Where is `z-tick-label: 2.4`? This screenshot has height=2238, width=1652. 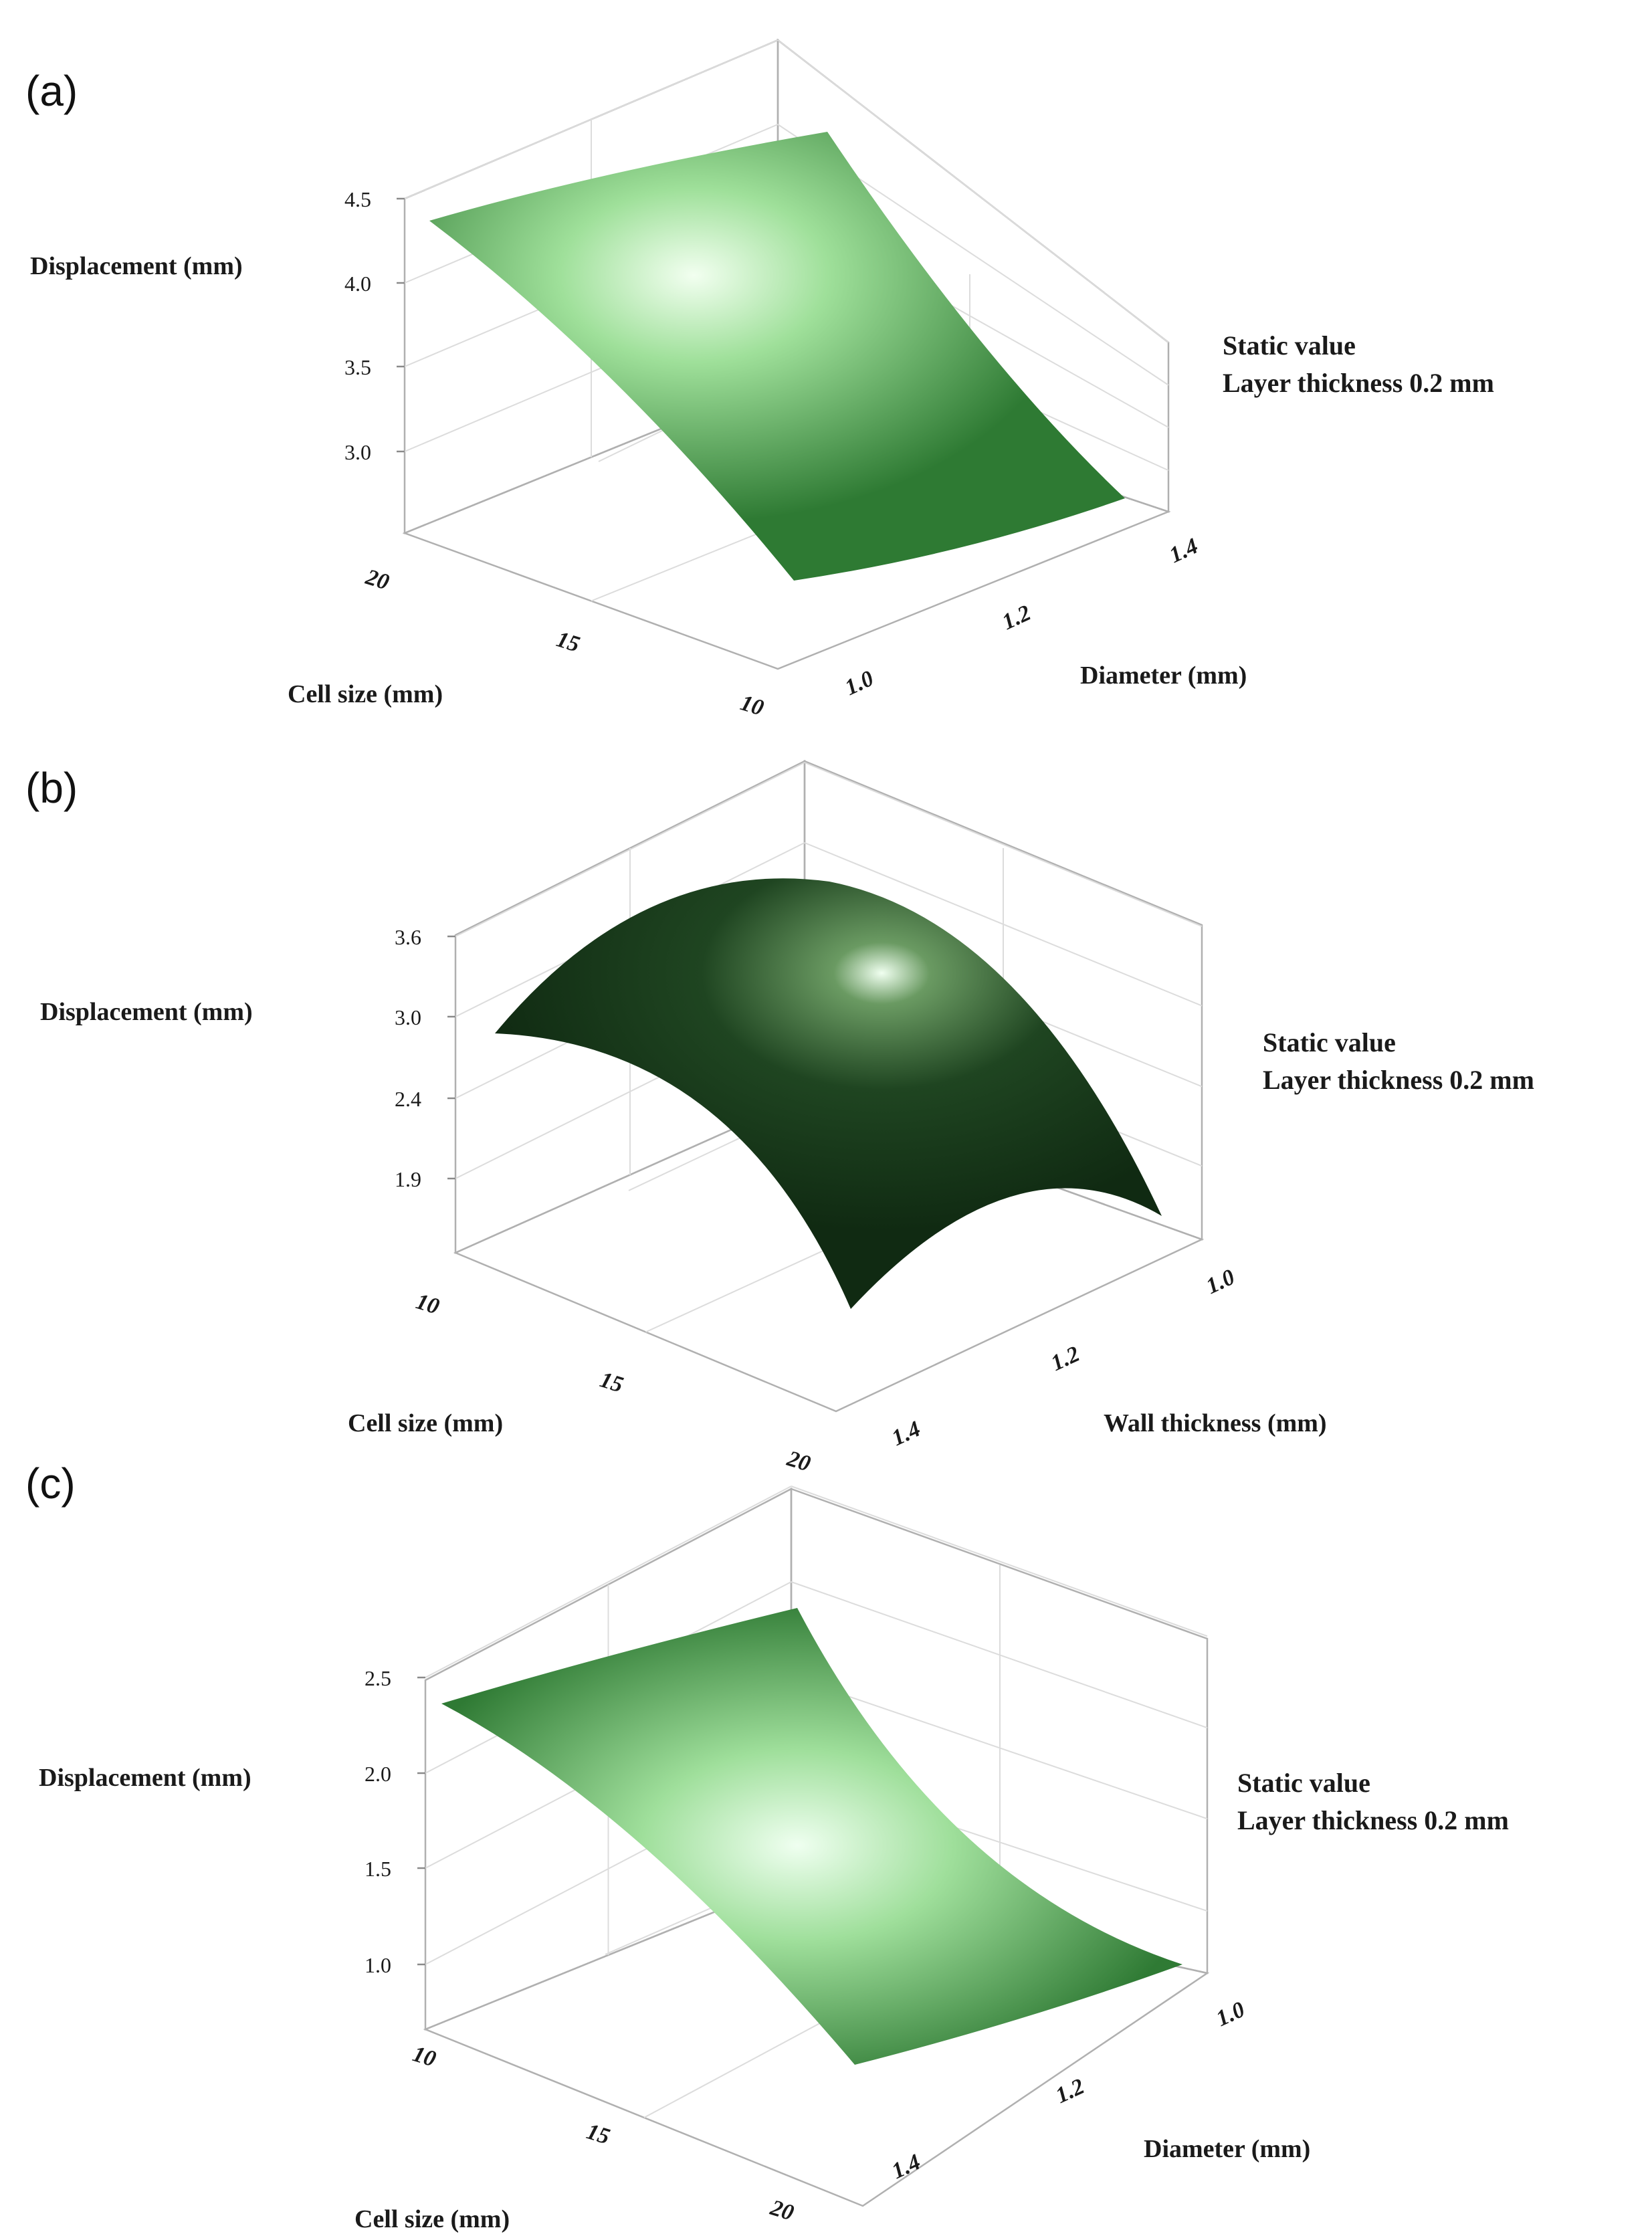
z-tick-label: 2.4 is located at coordinates (408, 1099).